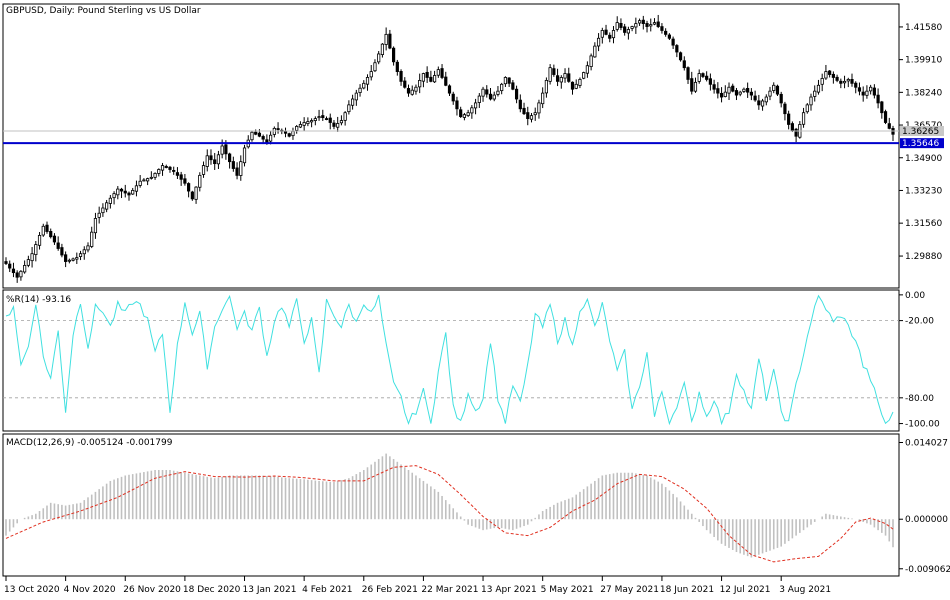 Image resolution: width=950 pixels, height=600 pixels. Describe the element at coordinates (270, 590) in the screenshot. I see `time-tick-label: 13 Jan 2021` at that location.